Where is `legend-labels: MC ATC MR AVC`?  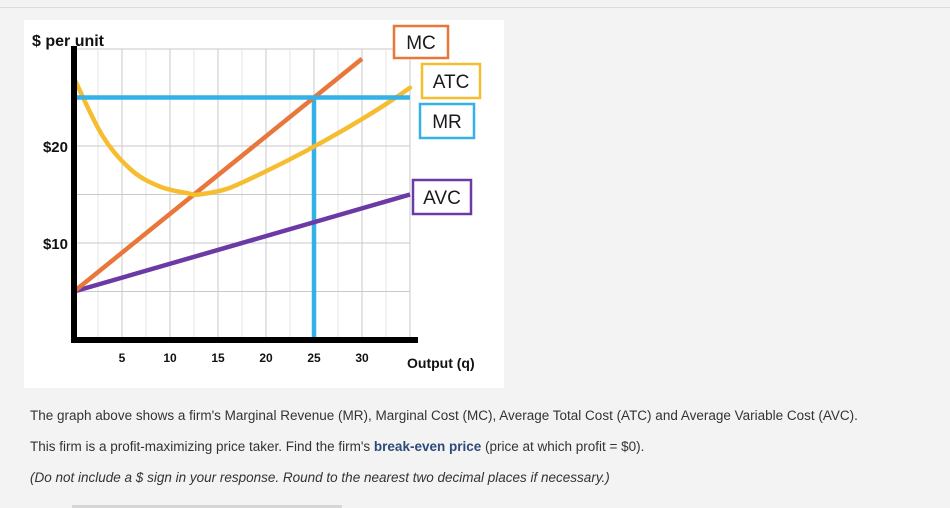
legend-labels: MC ATC MR AVC is located at coordinates (437, 120).